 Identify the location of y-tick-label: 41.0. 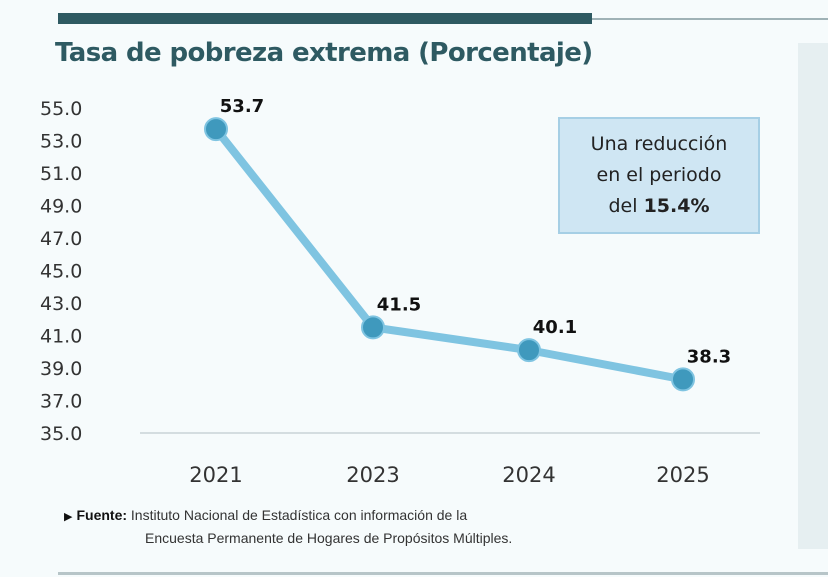
(61, 337).